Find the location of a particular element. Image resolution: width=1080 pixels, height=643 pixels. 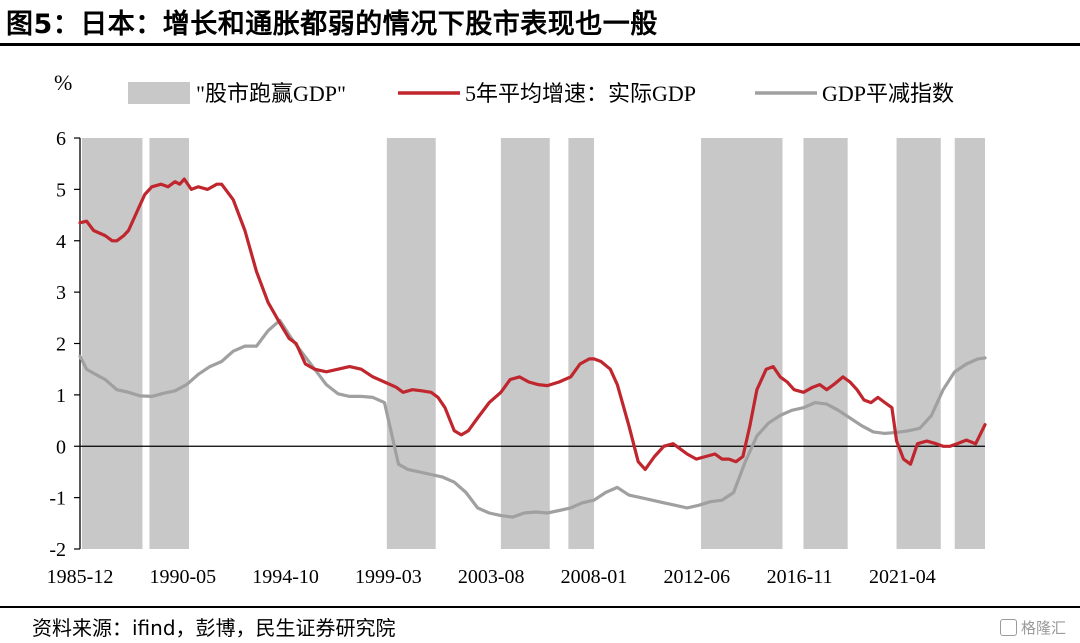

y-tick-label: 0 is located at coordinates (61, 447).